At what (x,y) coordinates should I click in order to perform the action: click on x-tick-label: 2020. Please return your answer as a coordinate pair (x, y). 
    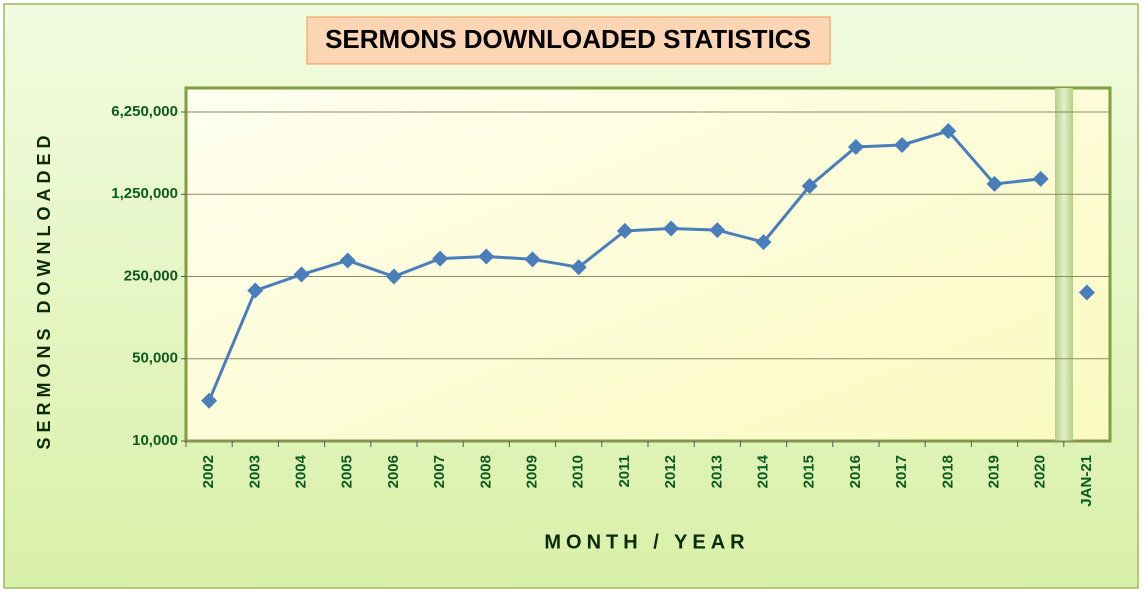
    Looking at the image, I should click on (1040, 471).